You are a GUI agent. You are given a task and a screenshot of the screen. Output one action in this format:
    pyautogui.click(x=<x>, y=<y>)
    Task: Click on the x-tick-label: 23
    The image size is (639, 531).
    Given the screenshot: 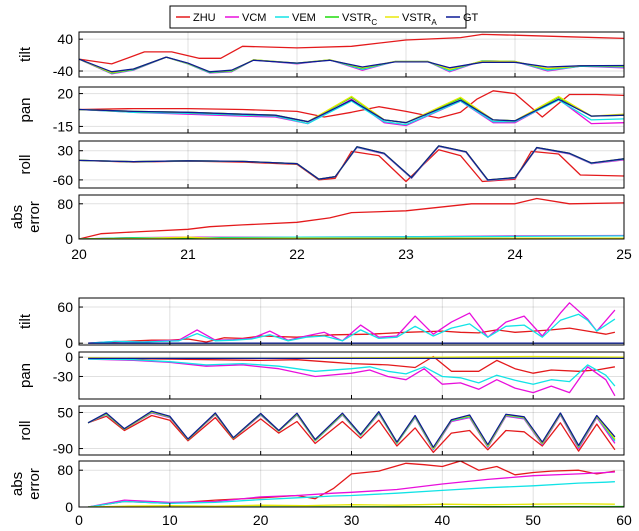 What is the action you would take?
    pyautogui.click(x=406, y=254)
    